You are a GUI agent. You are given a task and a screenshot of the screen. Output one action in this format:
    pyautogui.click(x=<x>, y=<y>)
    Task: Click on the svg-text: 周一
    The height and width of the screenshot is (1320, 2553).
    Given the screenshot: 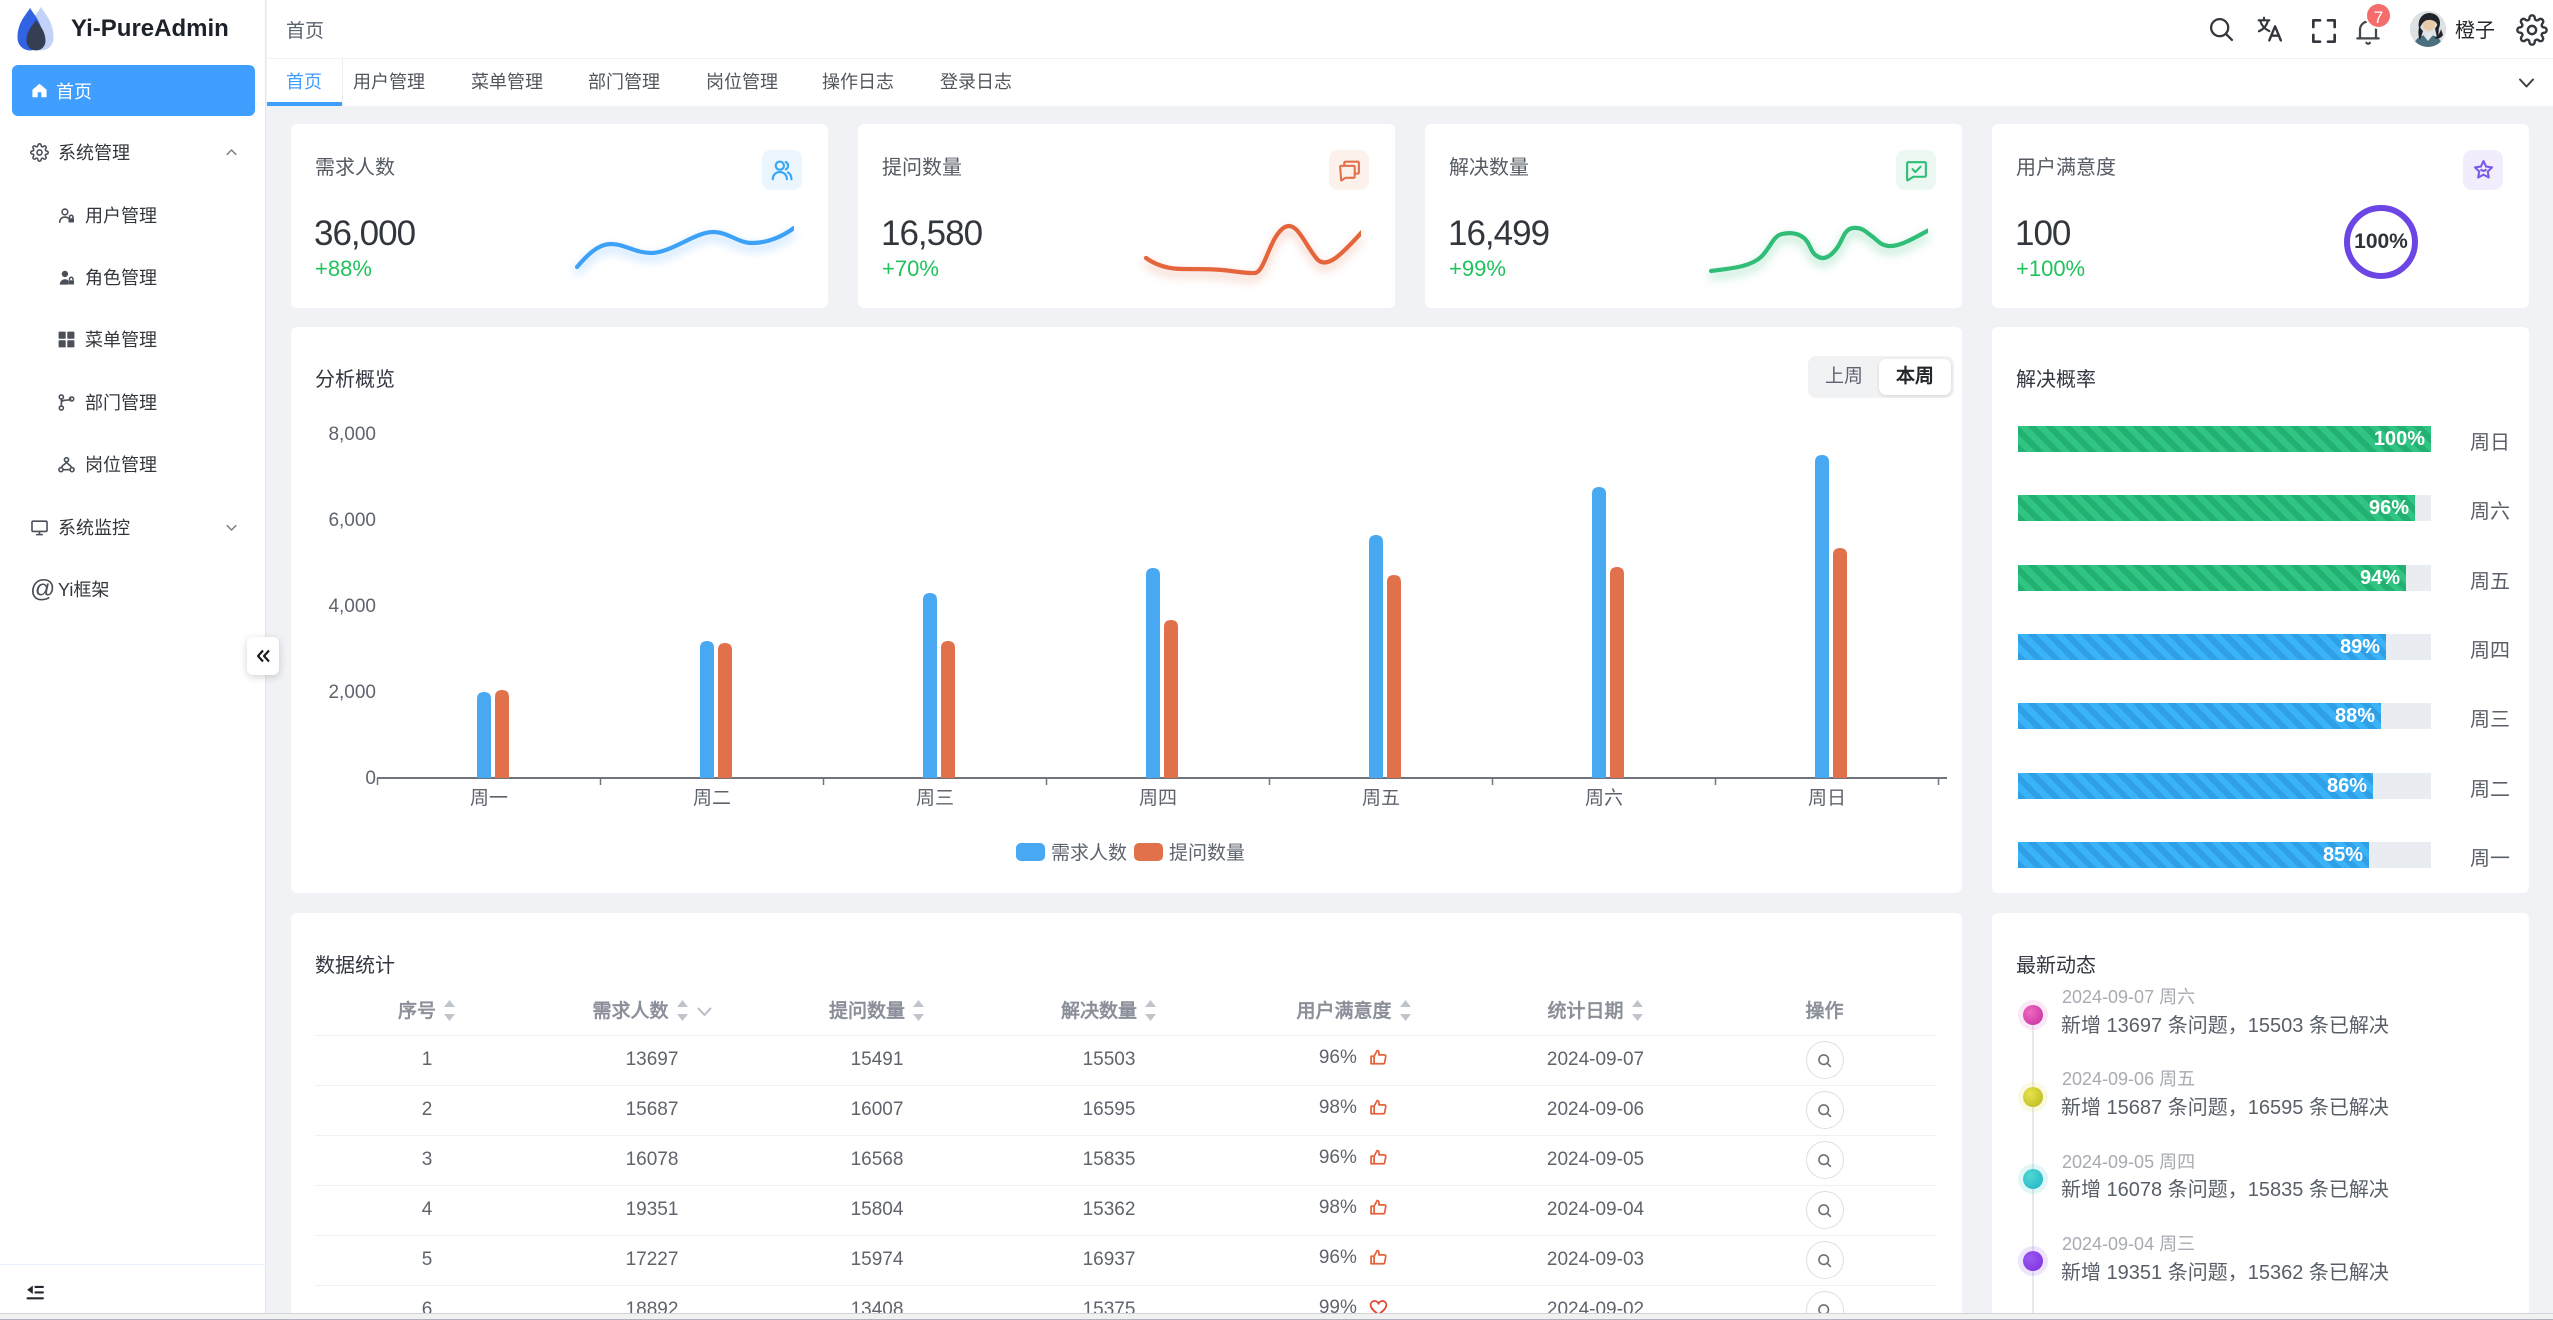 What is the action you would take?
    pyautogui.click(x=489, y=798)
    